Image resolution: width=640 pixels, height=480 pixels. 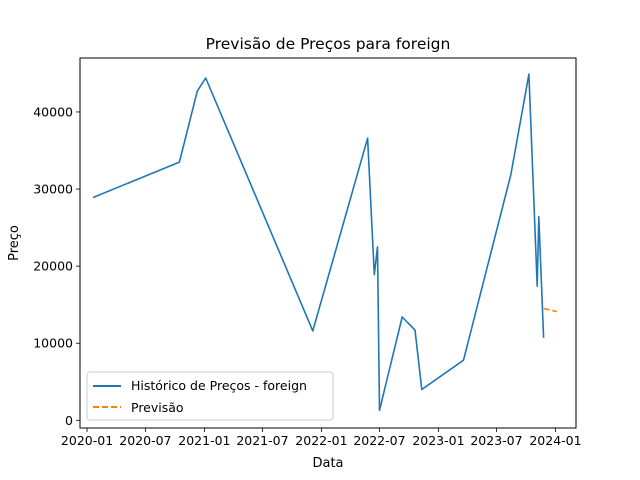 What do you see at coordinates (555, 440) in the screenshot?
I see `x-tick-label: 2024-01` at bounding box center [555, 440].